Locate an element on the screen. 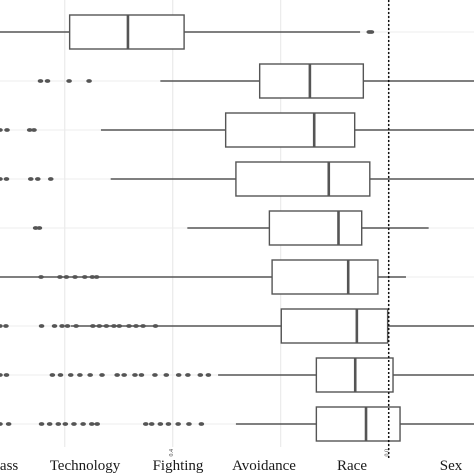 The width and height of the screenshot is (474, 474). category-label-race: Race is located at coordinates (352, 466).